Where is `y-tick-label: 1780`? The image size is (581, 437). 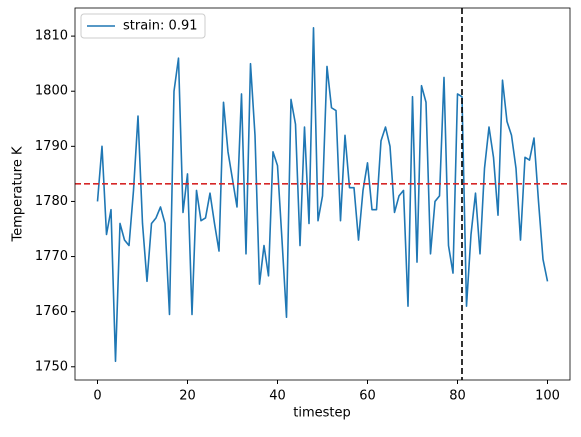
y-tick-label: 1780 is located at coordinates (51, 201).